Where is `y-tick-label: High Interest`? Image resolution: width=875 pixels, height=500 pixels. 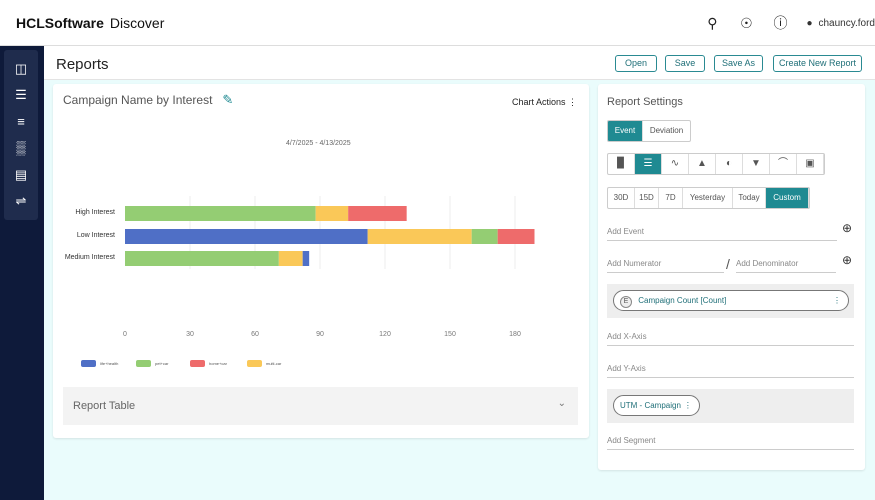 y-tick-label: High Interest is located at coordinates (95, 212).